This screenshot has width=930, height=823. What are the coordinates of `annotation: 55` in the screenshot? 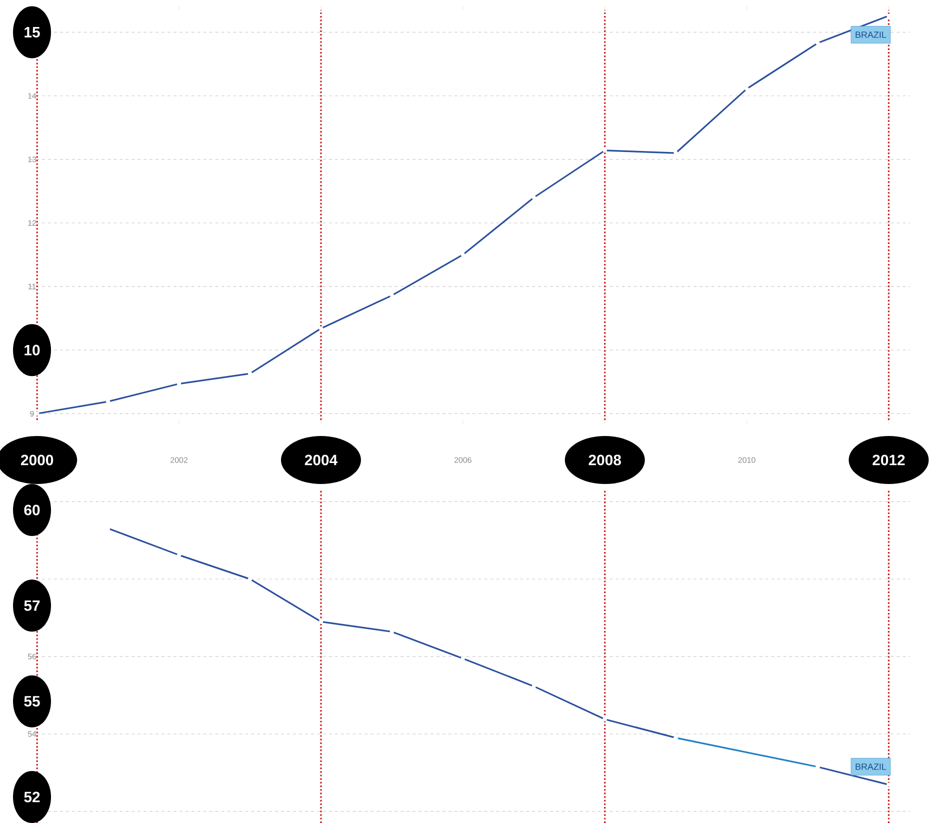 It's located at (32, 701).